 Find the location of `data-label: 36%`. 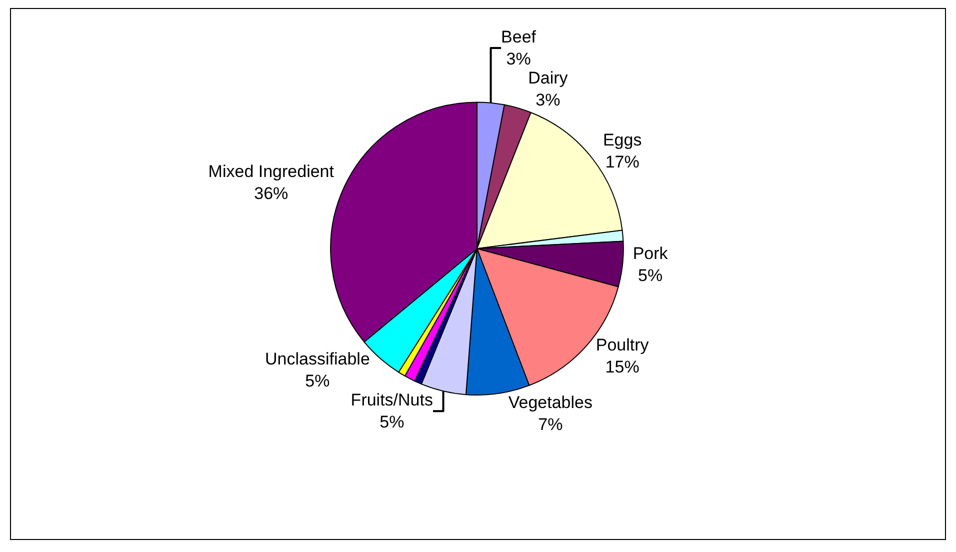

data-label: 36% is located at coordinates (271, 194).